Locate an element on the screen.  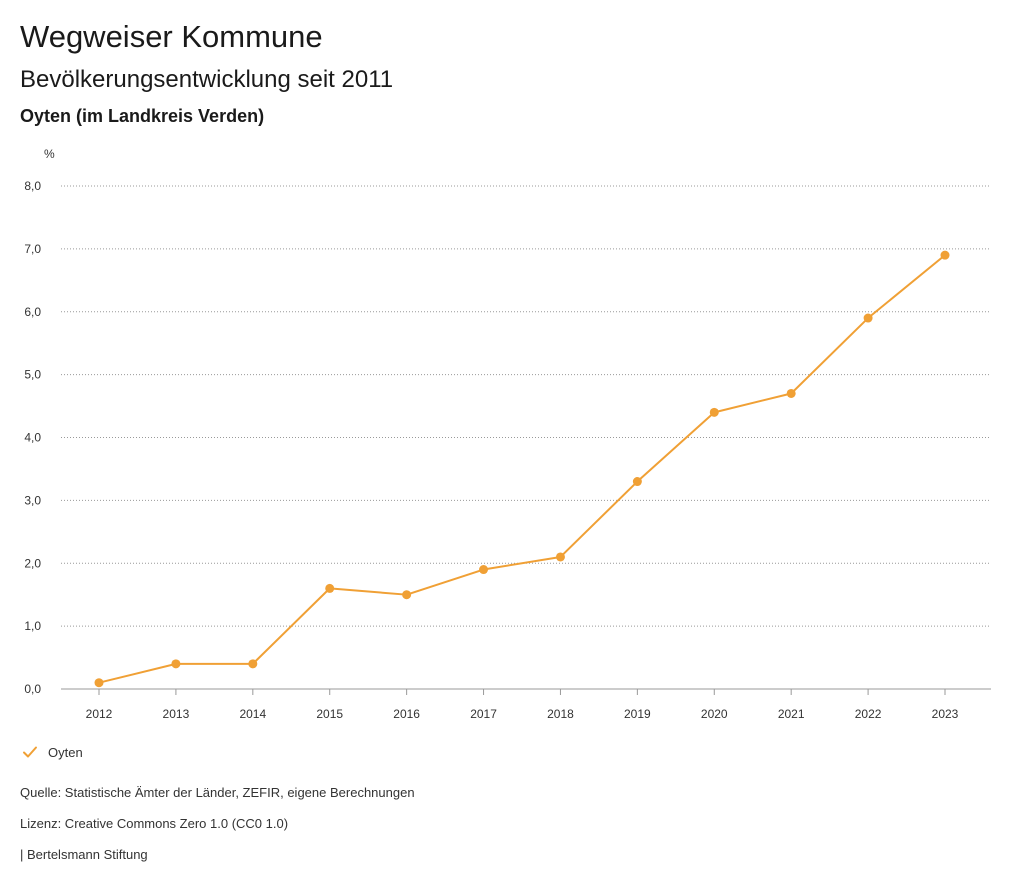
y-tick-label: 8,0 is located at coordinates (32, 186).